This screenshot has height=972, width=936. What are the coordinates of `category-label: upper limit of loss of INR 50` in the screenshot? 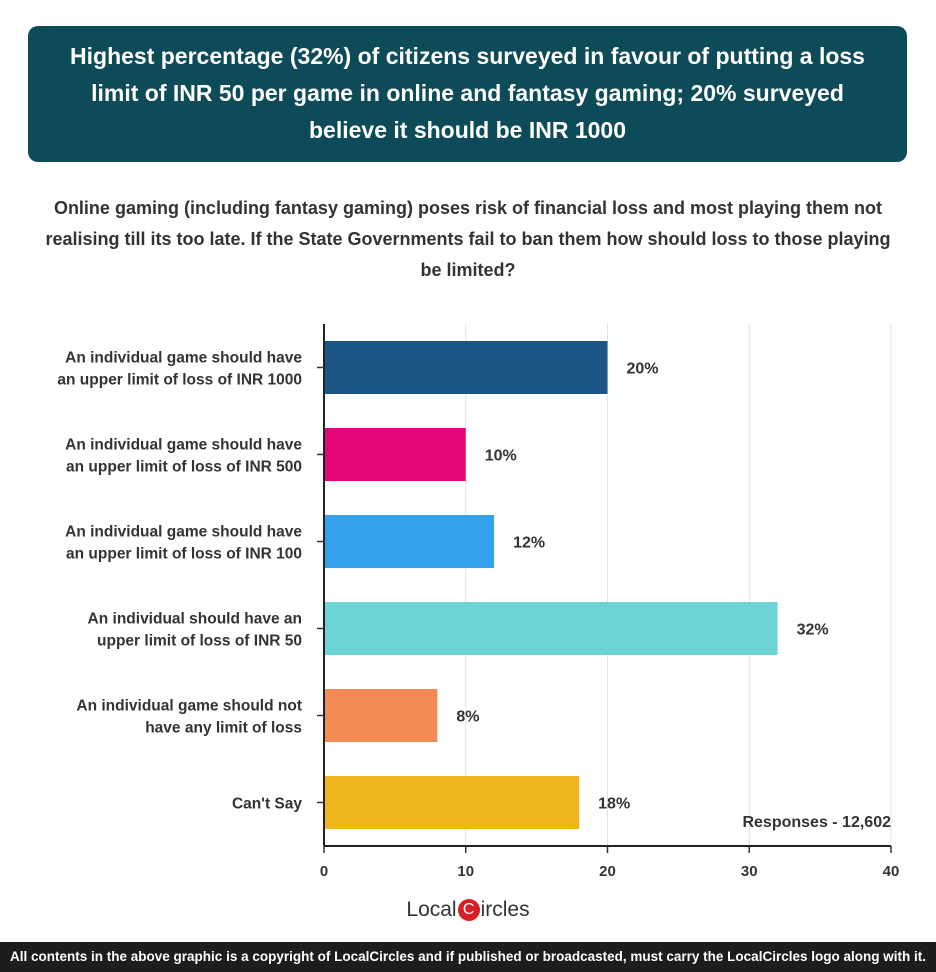 It's located at (199, 641).